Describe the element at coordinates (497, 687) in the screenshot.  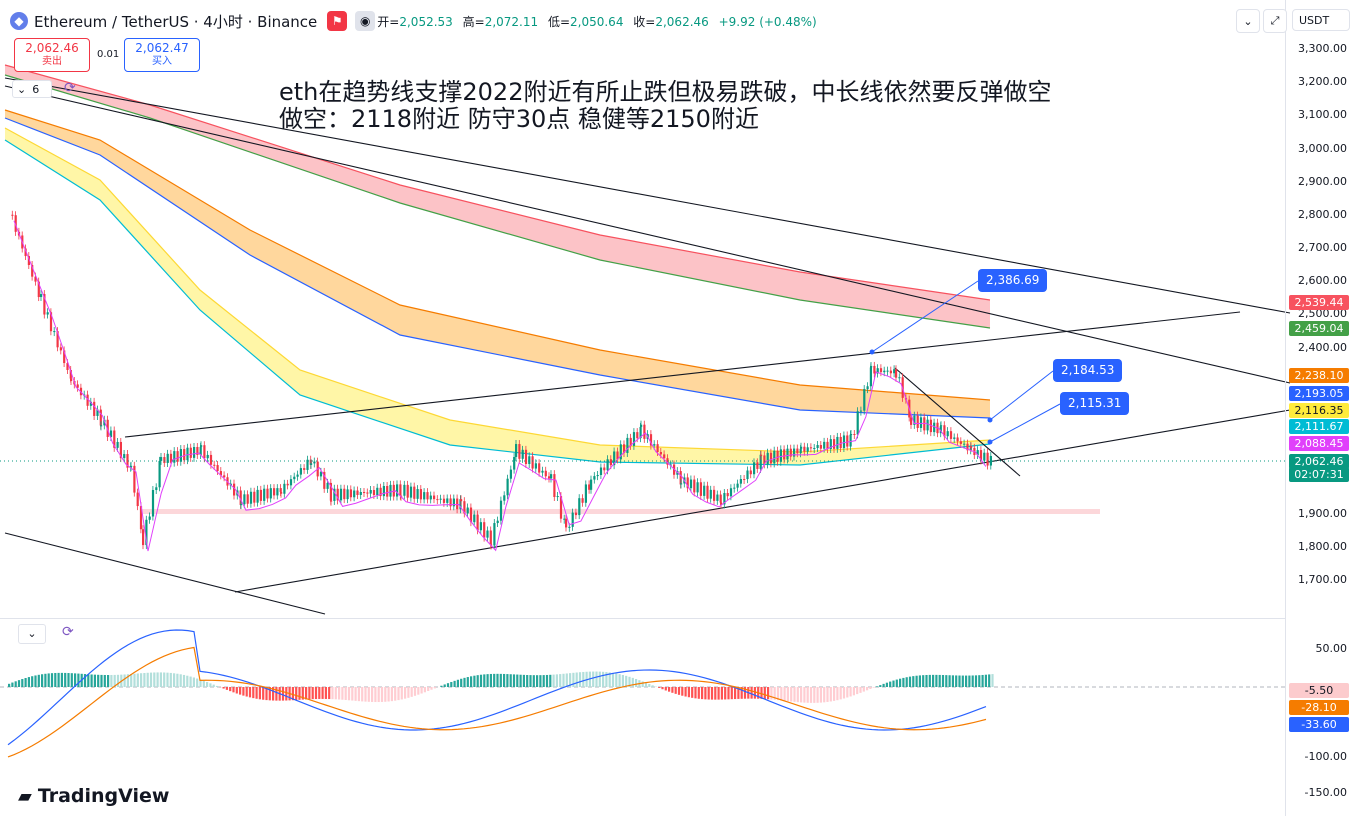
I see `macd-line` at that location.